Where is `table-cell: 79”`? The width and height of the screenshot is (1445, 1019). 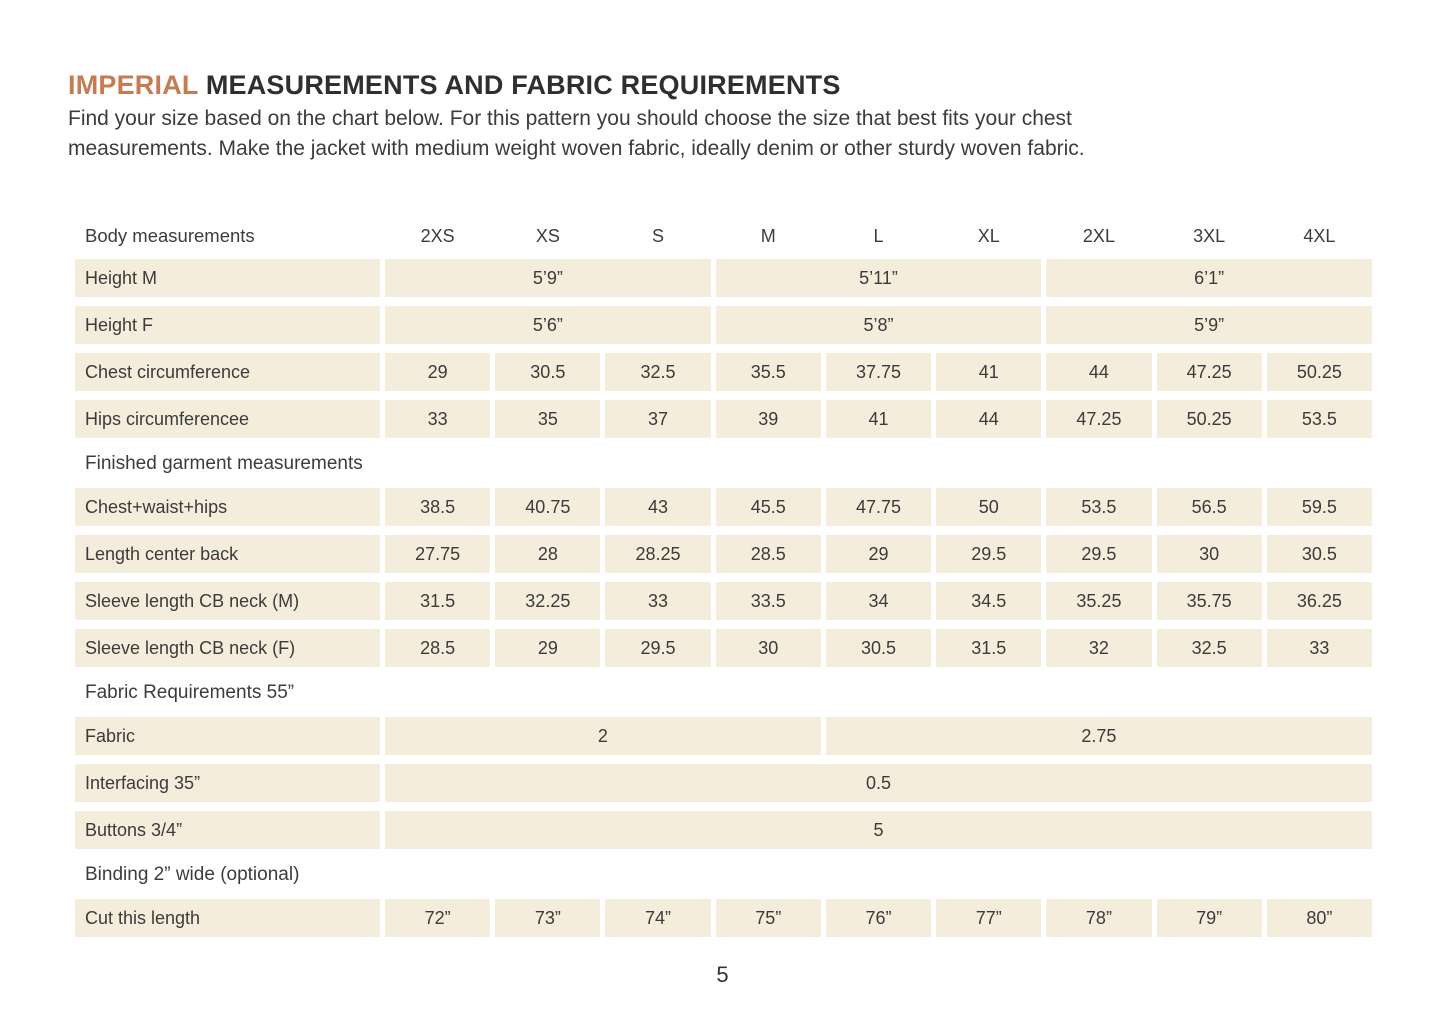
table-cell: 79” is located at coordinates (1209, 918).